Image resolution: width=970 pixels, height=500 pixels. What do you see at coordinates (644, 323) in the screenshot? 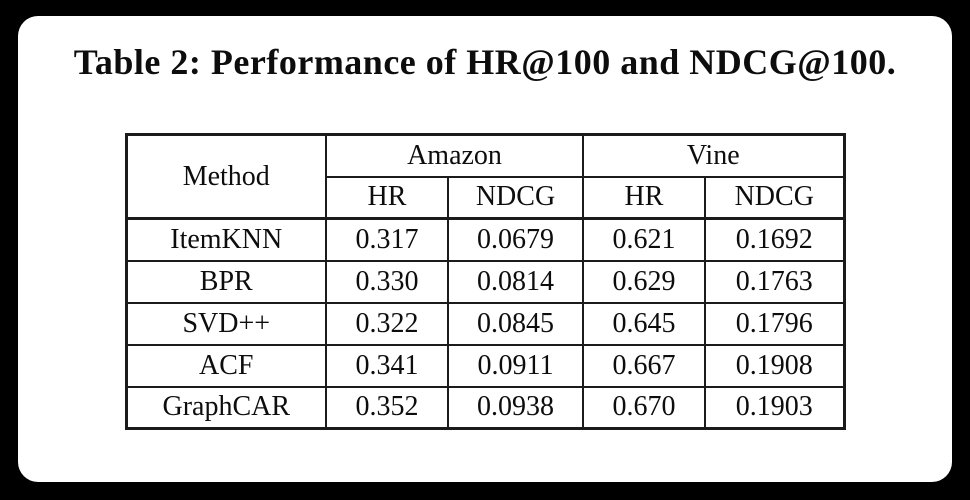
I see `value-cell: 0.645` at bounding box center [644, 323].